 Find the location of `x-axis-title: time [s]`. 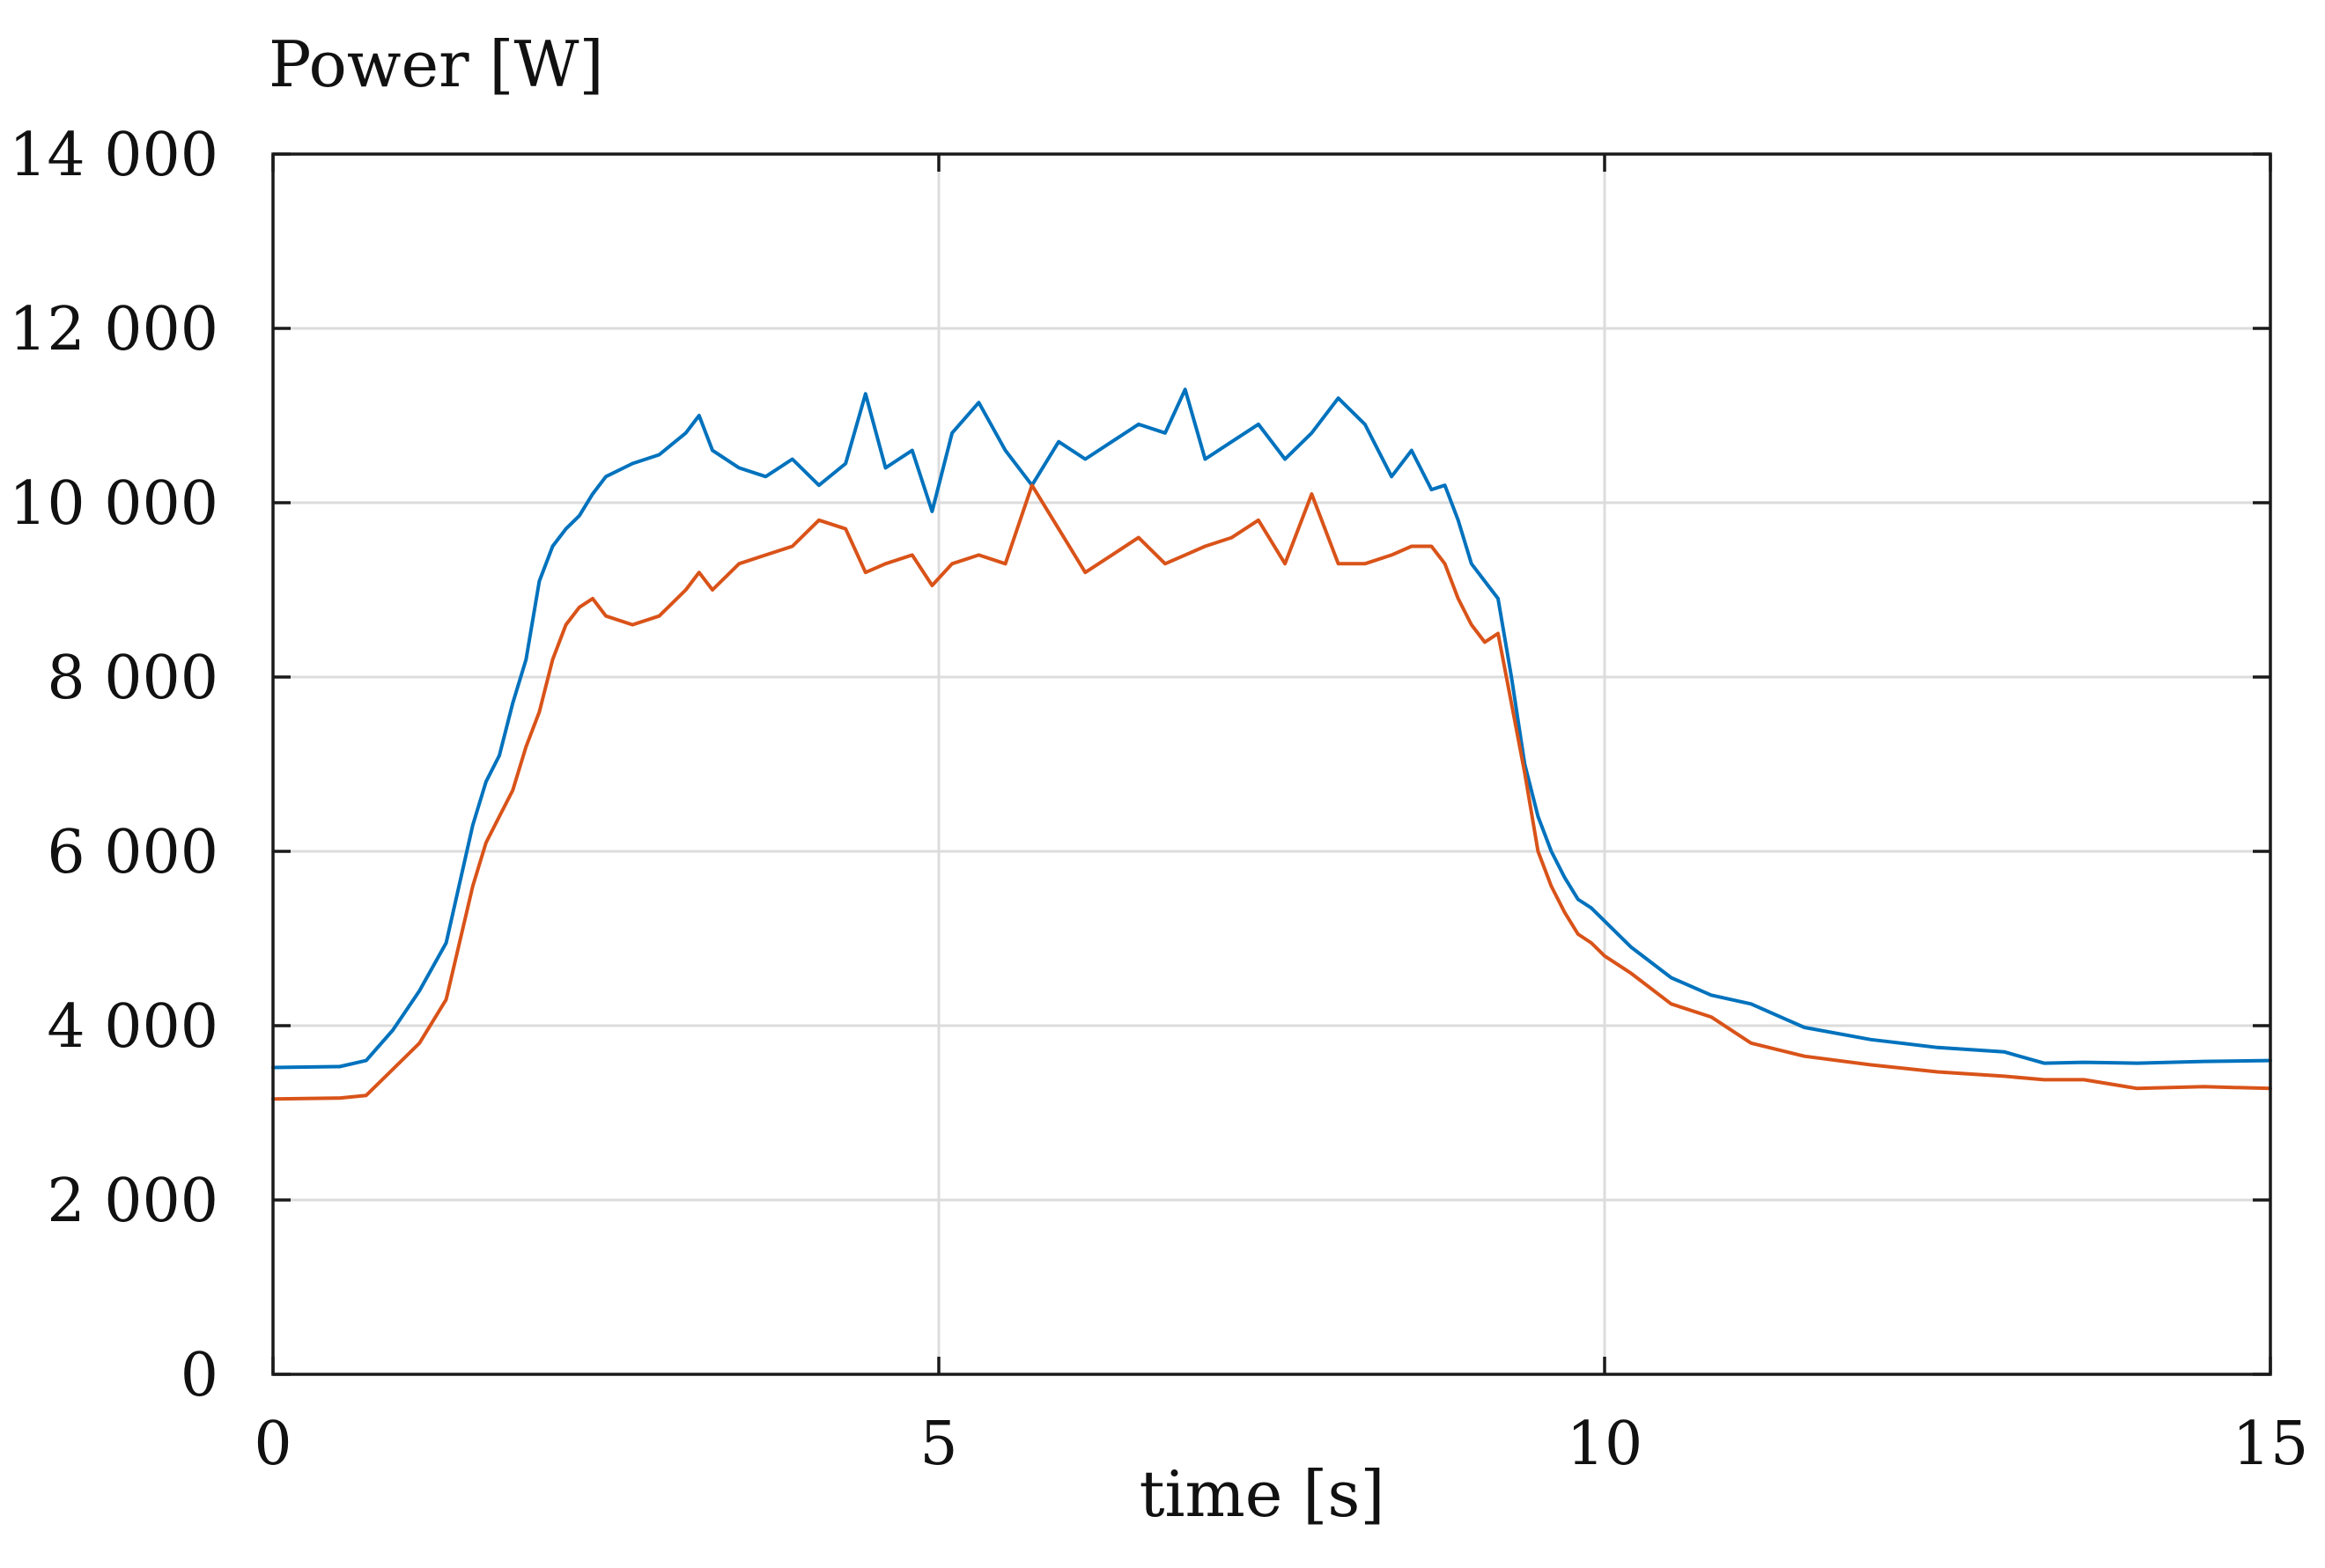

x-axis-title: time [s] is located at coordinates (1262, 1494).